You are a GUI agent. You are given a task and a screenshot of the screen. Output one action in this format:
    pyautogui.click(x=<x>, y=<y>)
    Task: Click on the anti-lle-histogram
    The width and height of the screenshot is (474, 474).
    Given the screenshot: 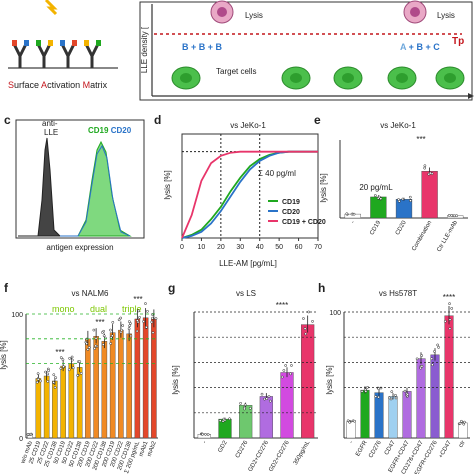 What is the action you would take?
    pyautogui.click(x=40, y=187)
    